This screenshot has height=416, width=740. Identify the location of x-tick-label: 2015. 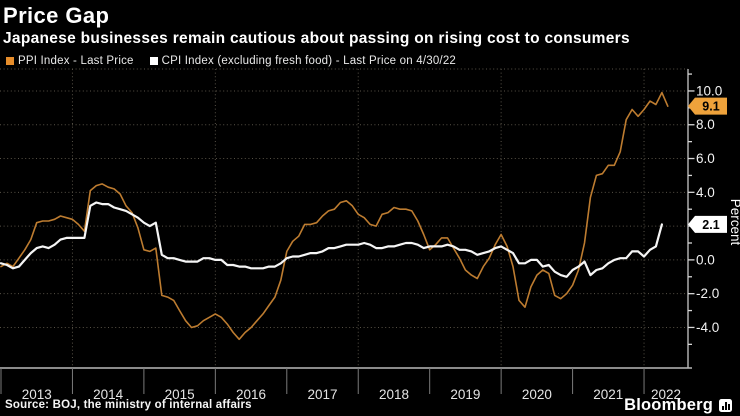
(180, 394).